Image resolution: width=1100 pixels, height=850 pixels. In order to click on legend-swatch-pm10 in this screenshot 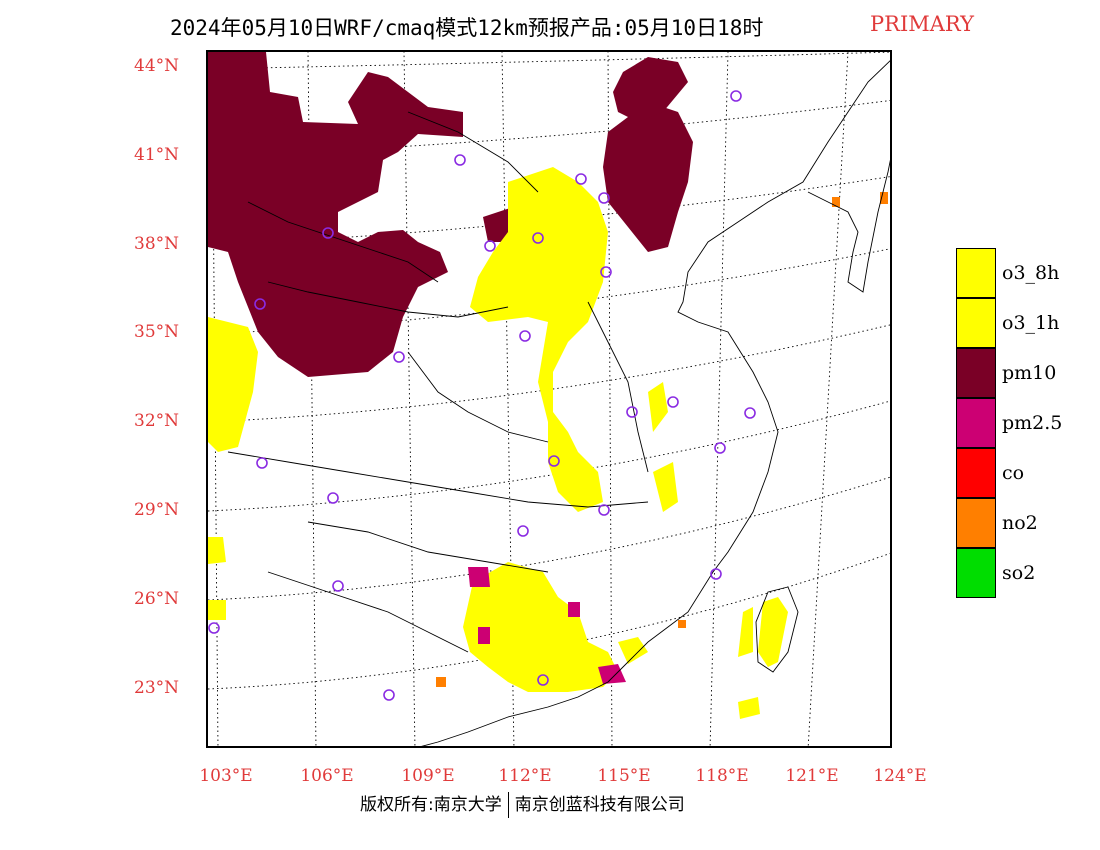, I will do `click(976, 373)`.